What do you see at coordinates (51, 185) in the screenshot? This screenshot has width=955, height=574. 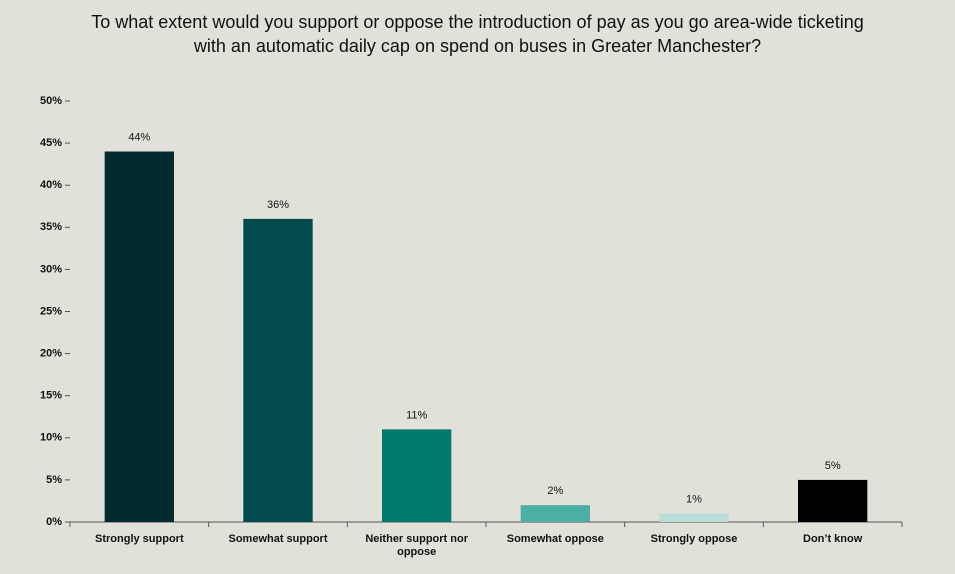 I see `y-tick-label: 40%` at bounding box center [51, 185].